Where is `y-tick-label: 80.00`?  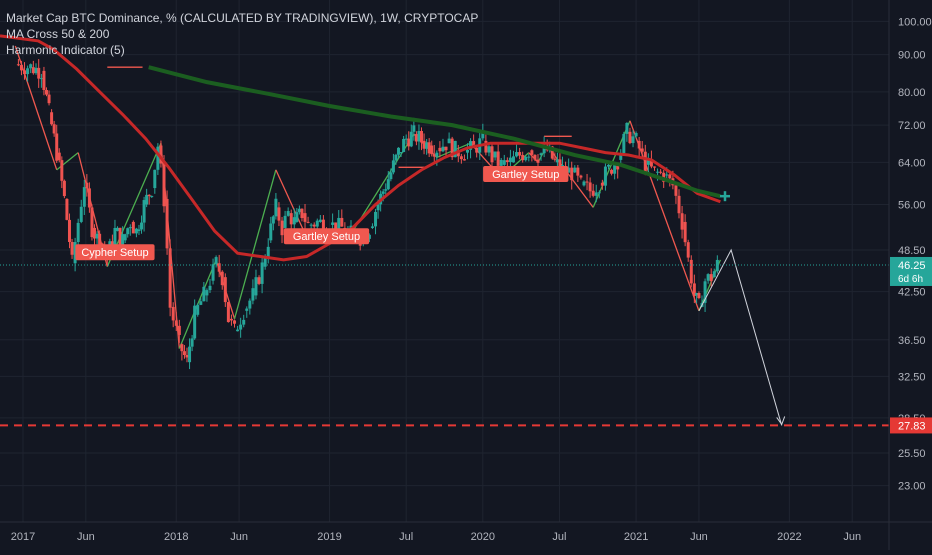
y-tick-label: 80.00 is located at coordinates (912, 93).